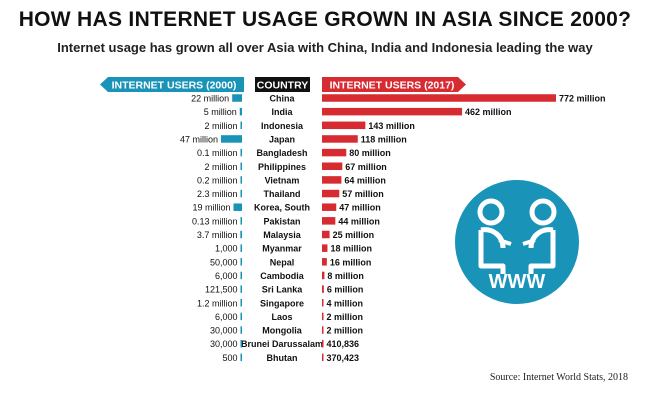  I want to click on header-2000-banner, so click(172, 84).